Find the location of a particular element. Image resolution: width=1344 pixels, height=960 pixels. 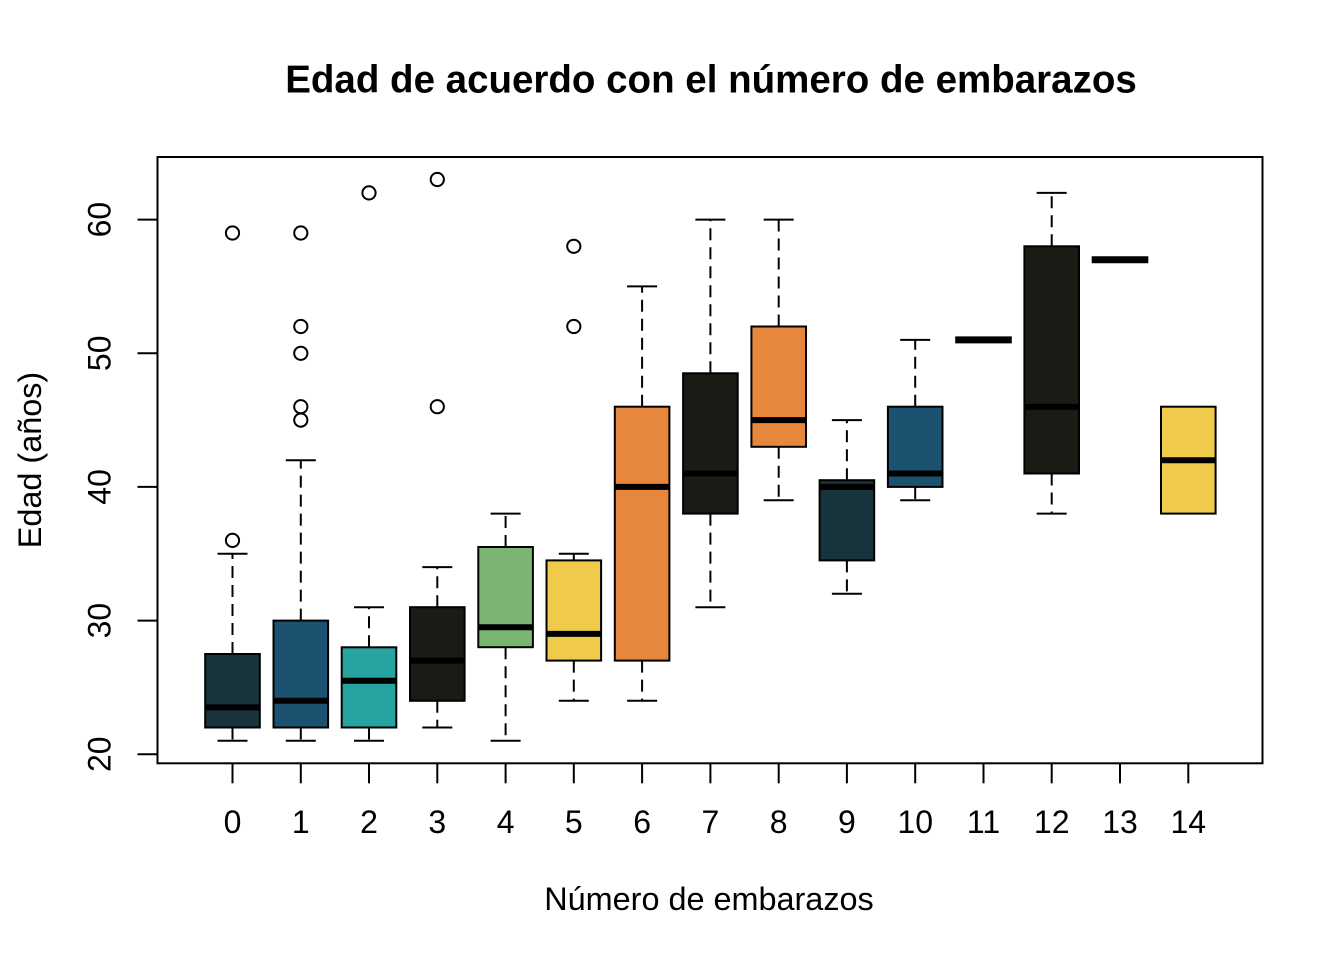

svg-text: 2 is located at coordinates (369, 822).